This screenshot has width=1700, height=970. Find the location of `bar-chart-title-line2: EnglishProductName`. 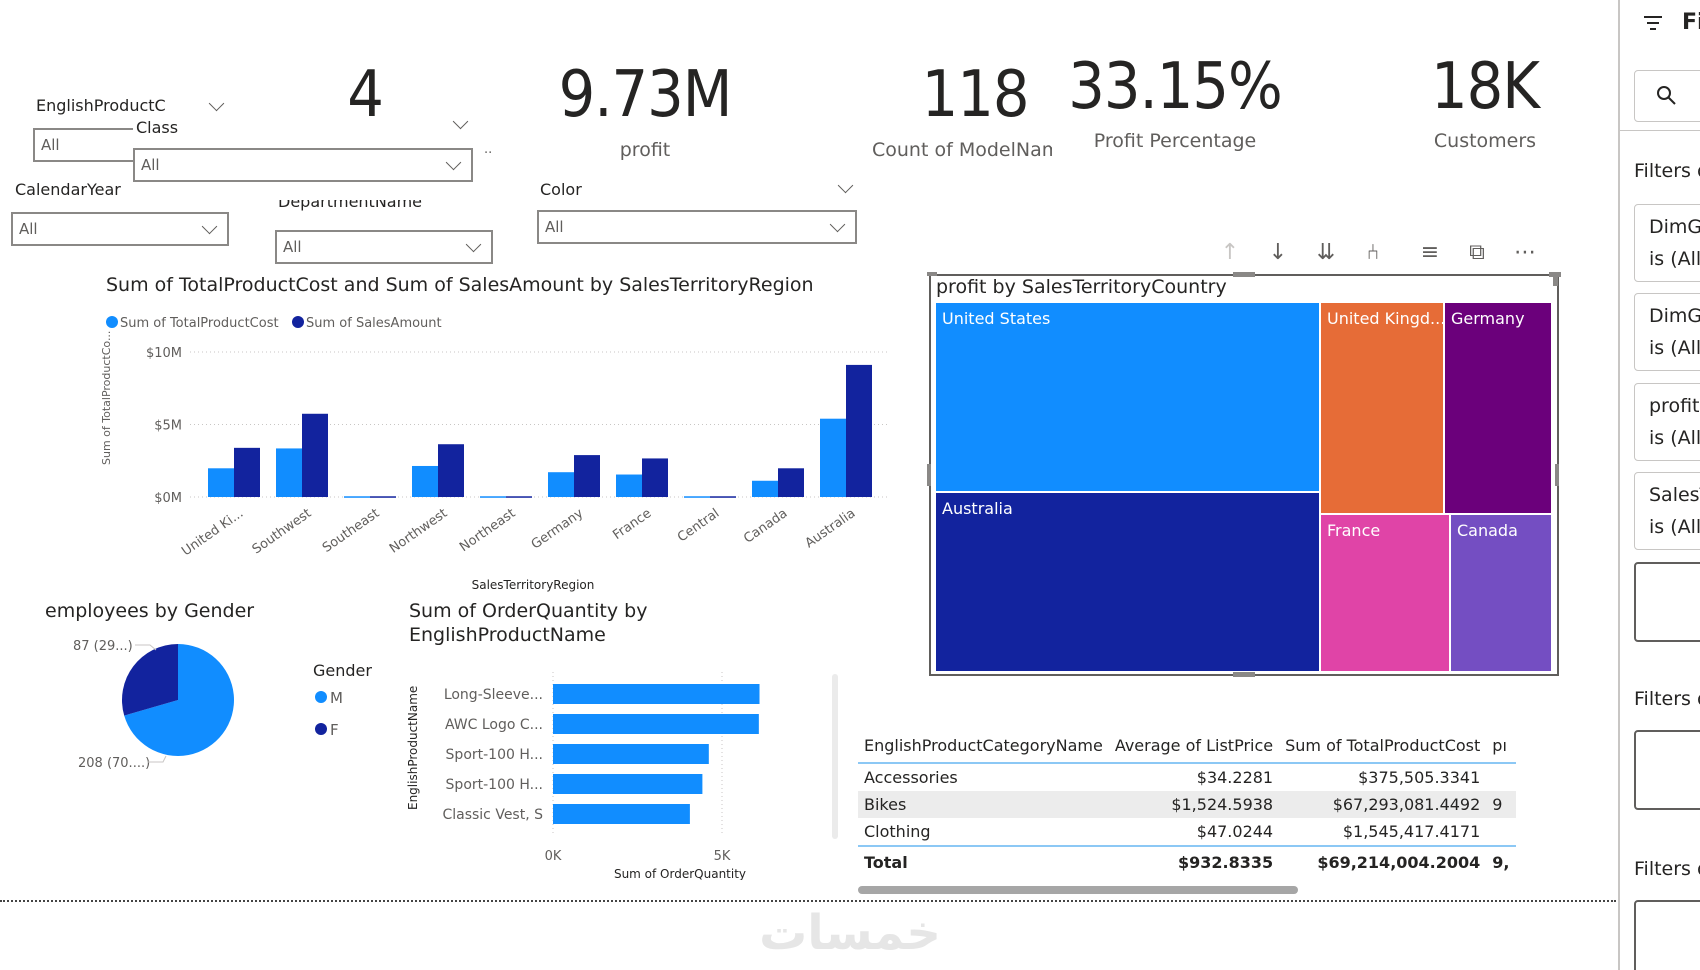

bar-chart-title-line2: EnglishProductName is located at coordinates (507, 635).